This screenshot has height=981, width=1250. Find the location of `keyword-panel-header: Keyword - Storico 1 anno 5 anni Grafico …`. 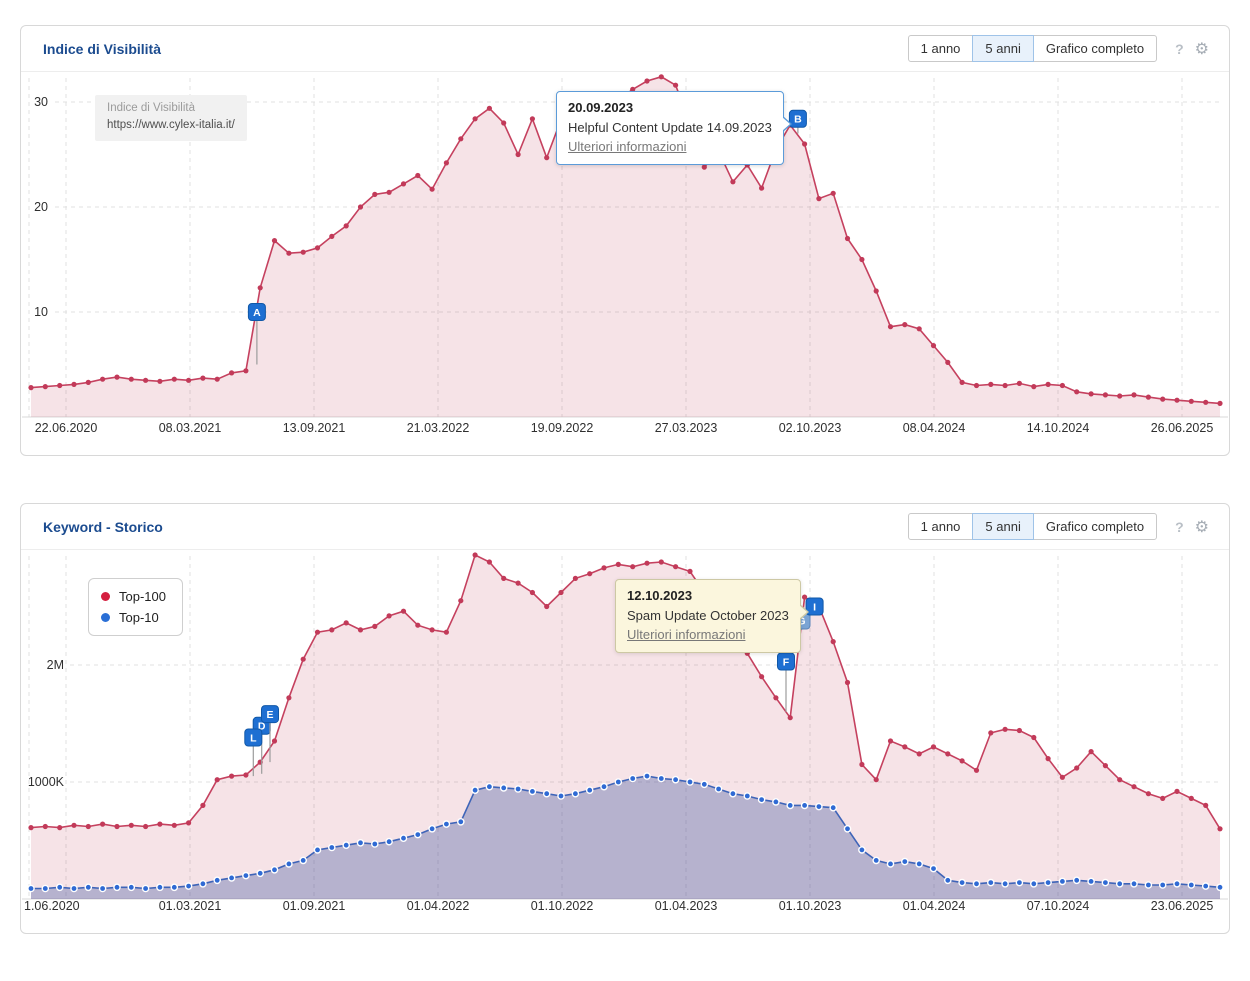

keyword-panel-header: Keyword - Storico 1 anno 5 anni Grafico … is located at coordinates (625, 527).